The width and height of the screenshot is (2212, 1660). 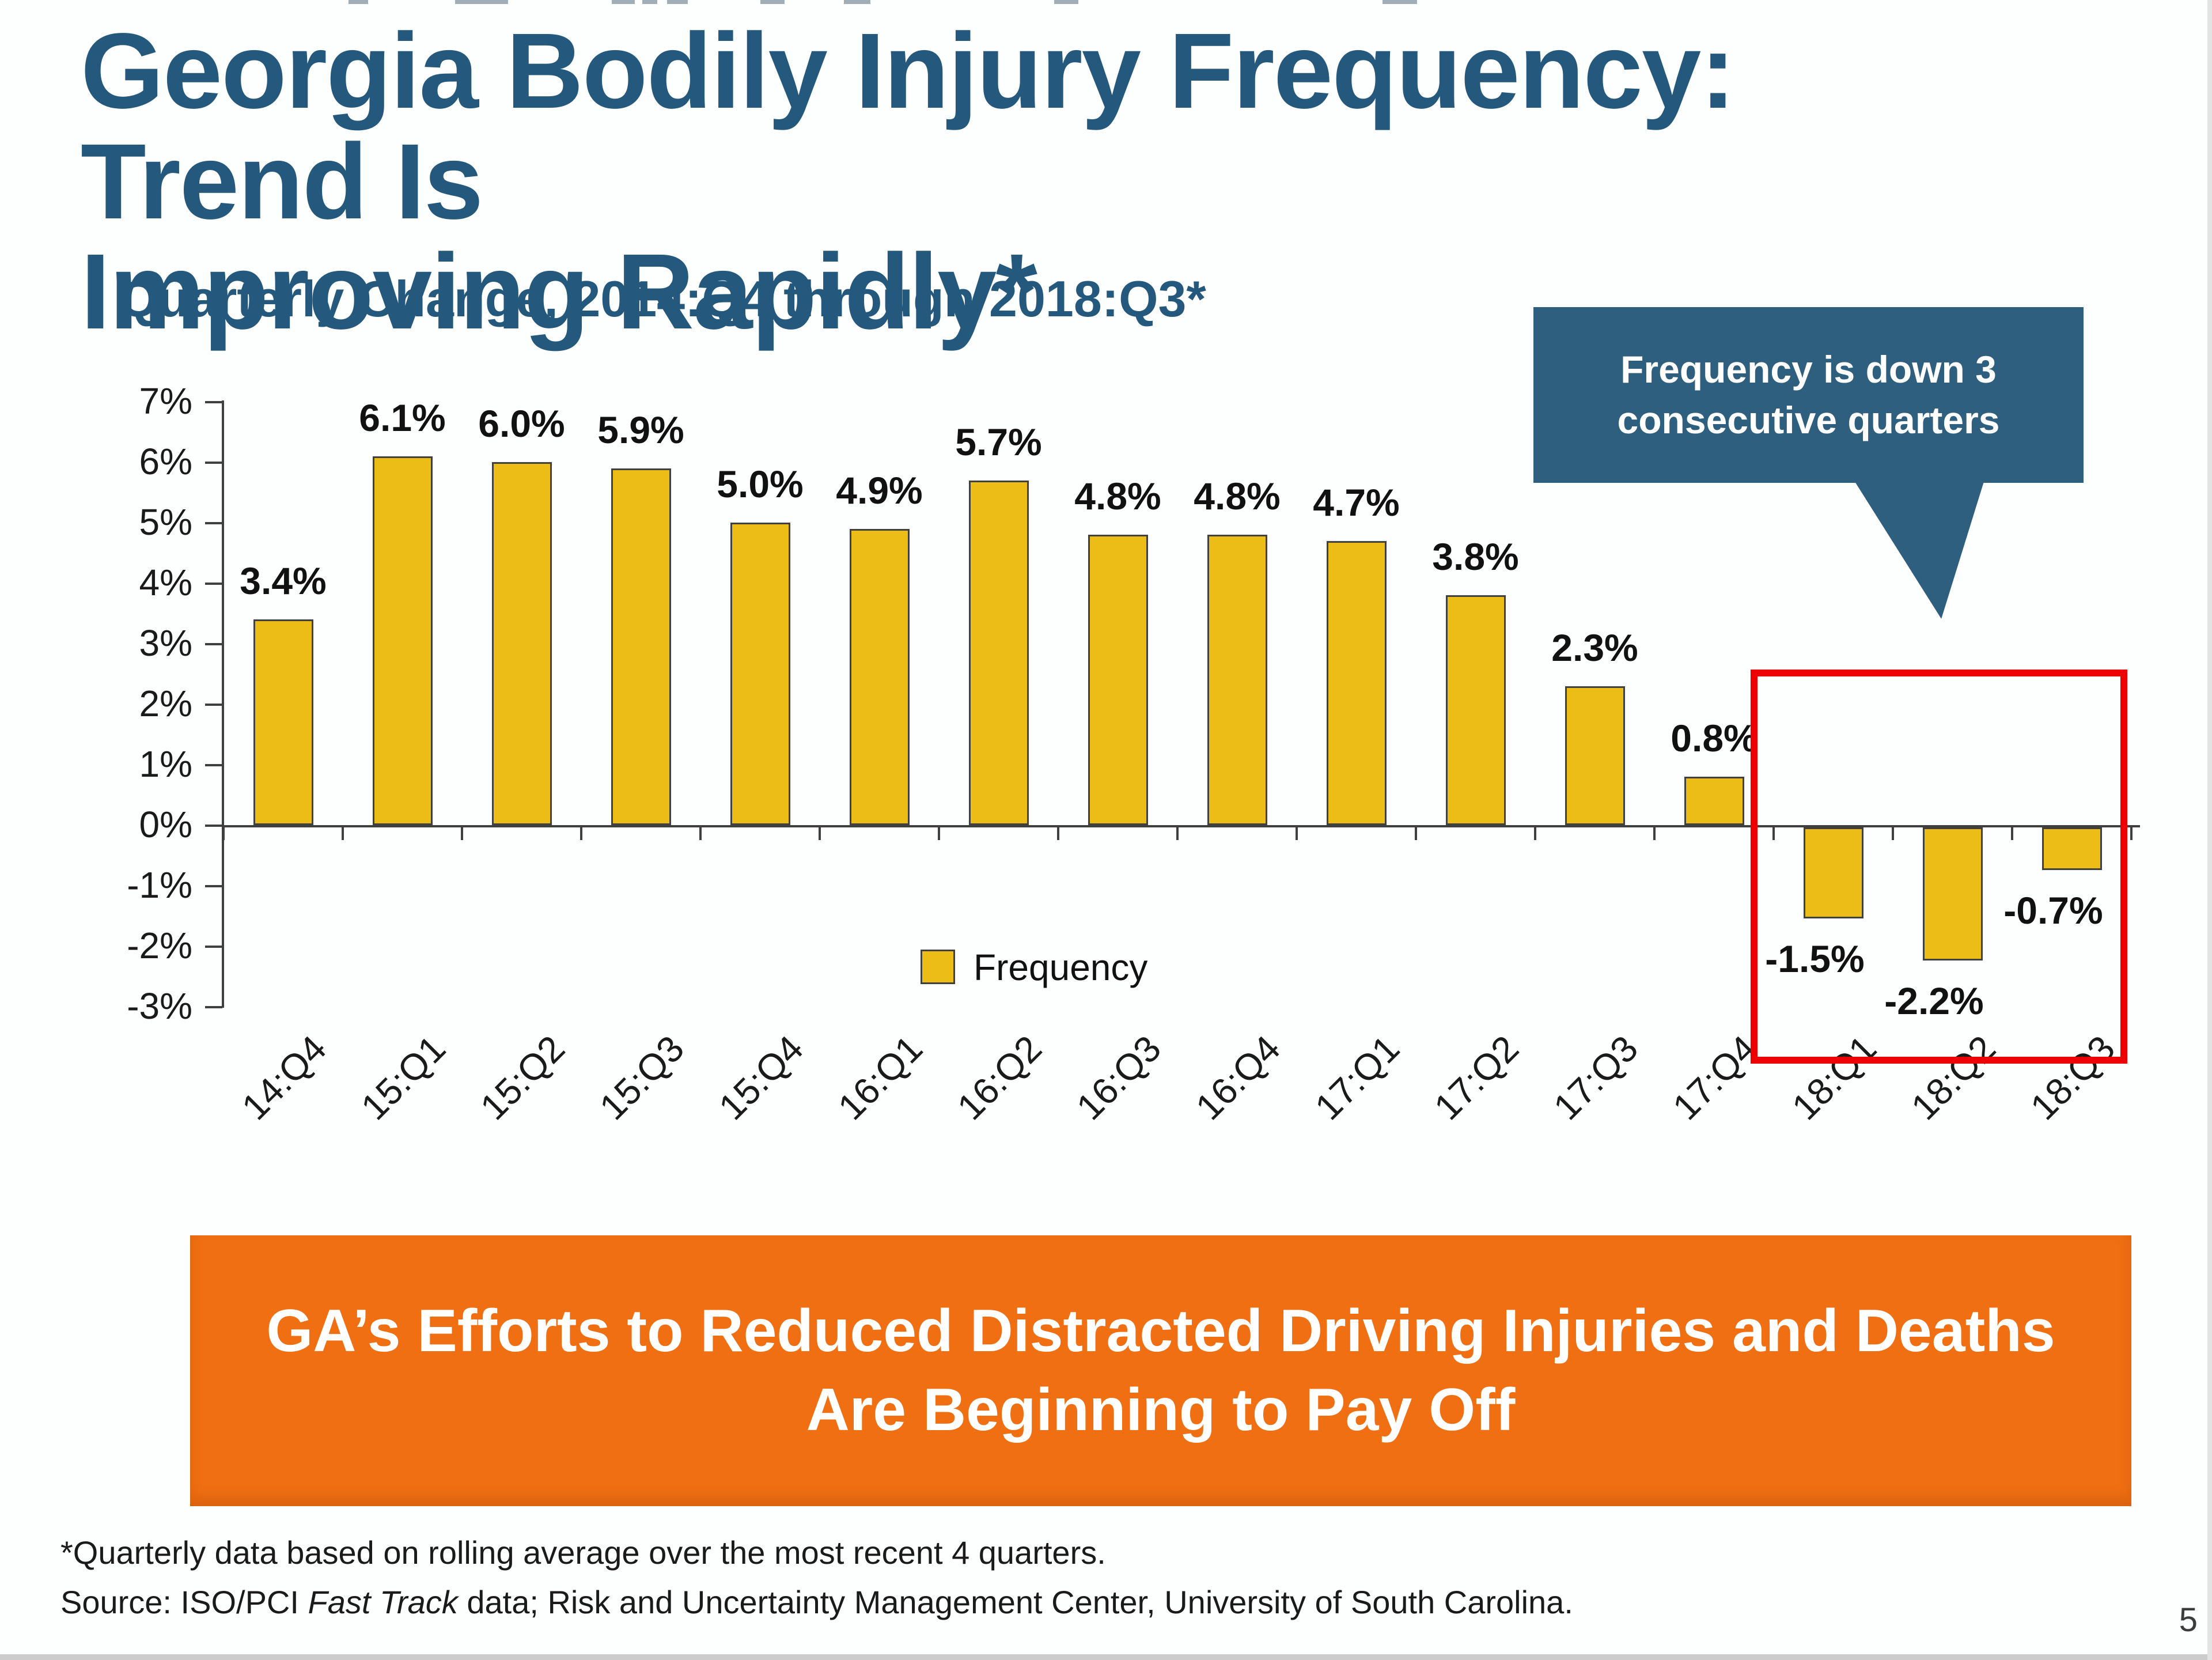 I want to click on bar-value-label: 6.0%, so click(x=521, y=423).